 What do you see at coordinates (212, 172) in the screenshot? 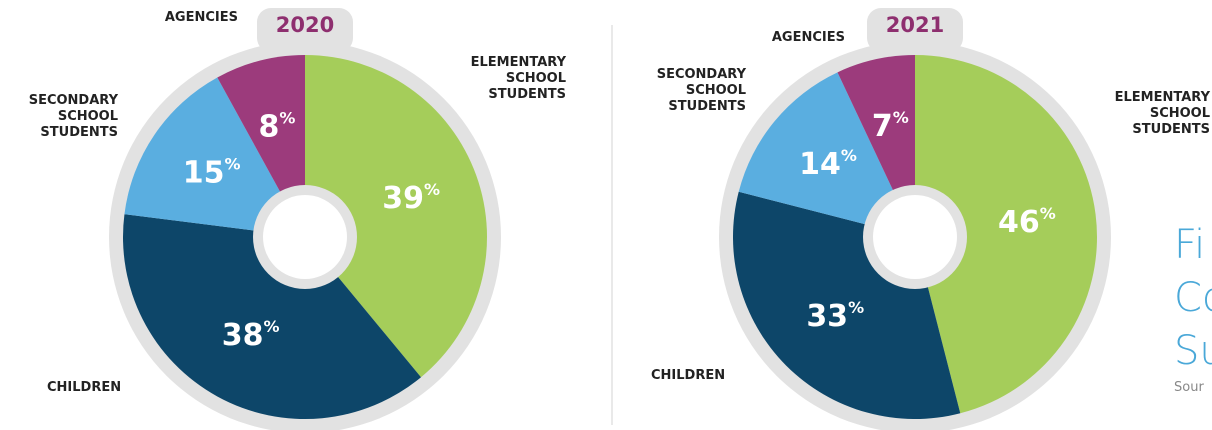
I see `value-label: 15%` at bounding box center [212, 172].